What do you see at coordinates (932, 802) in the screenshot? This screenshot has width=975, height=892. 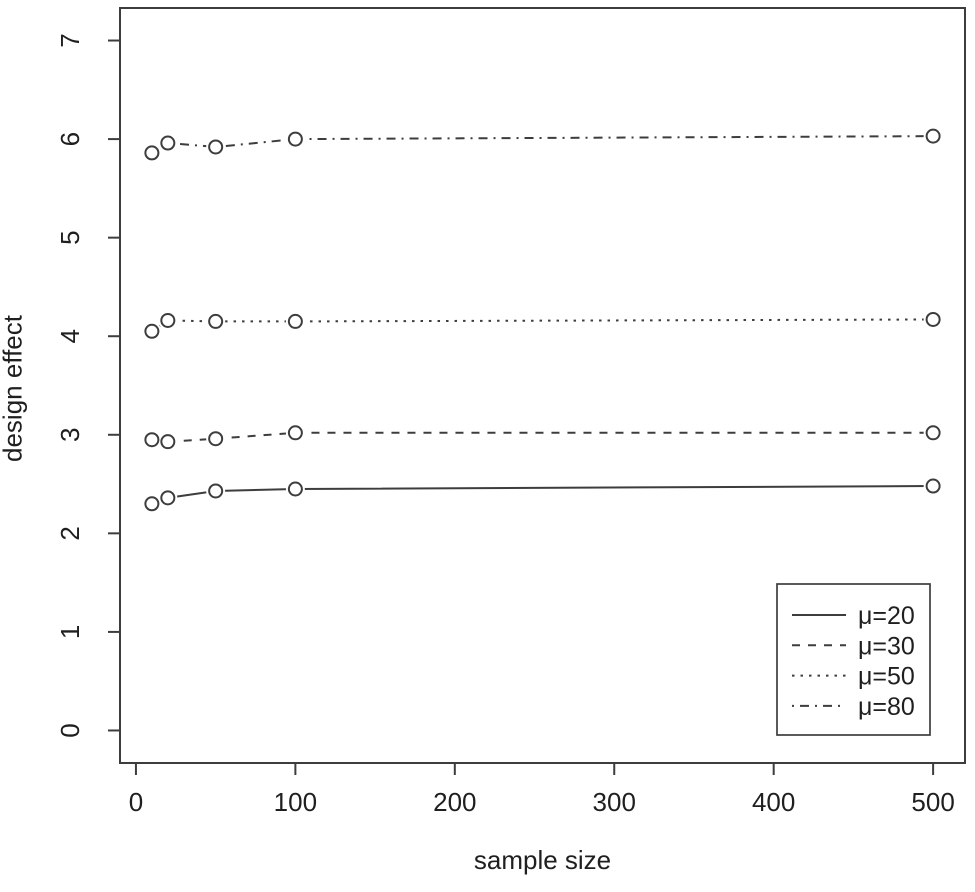 I see `x-tick-label: 500` at bounding box center [932, 802].